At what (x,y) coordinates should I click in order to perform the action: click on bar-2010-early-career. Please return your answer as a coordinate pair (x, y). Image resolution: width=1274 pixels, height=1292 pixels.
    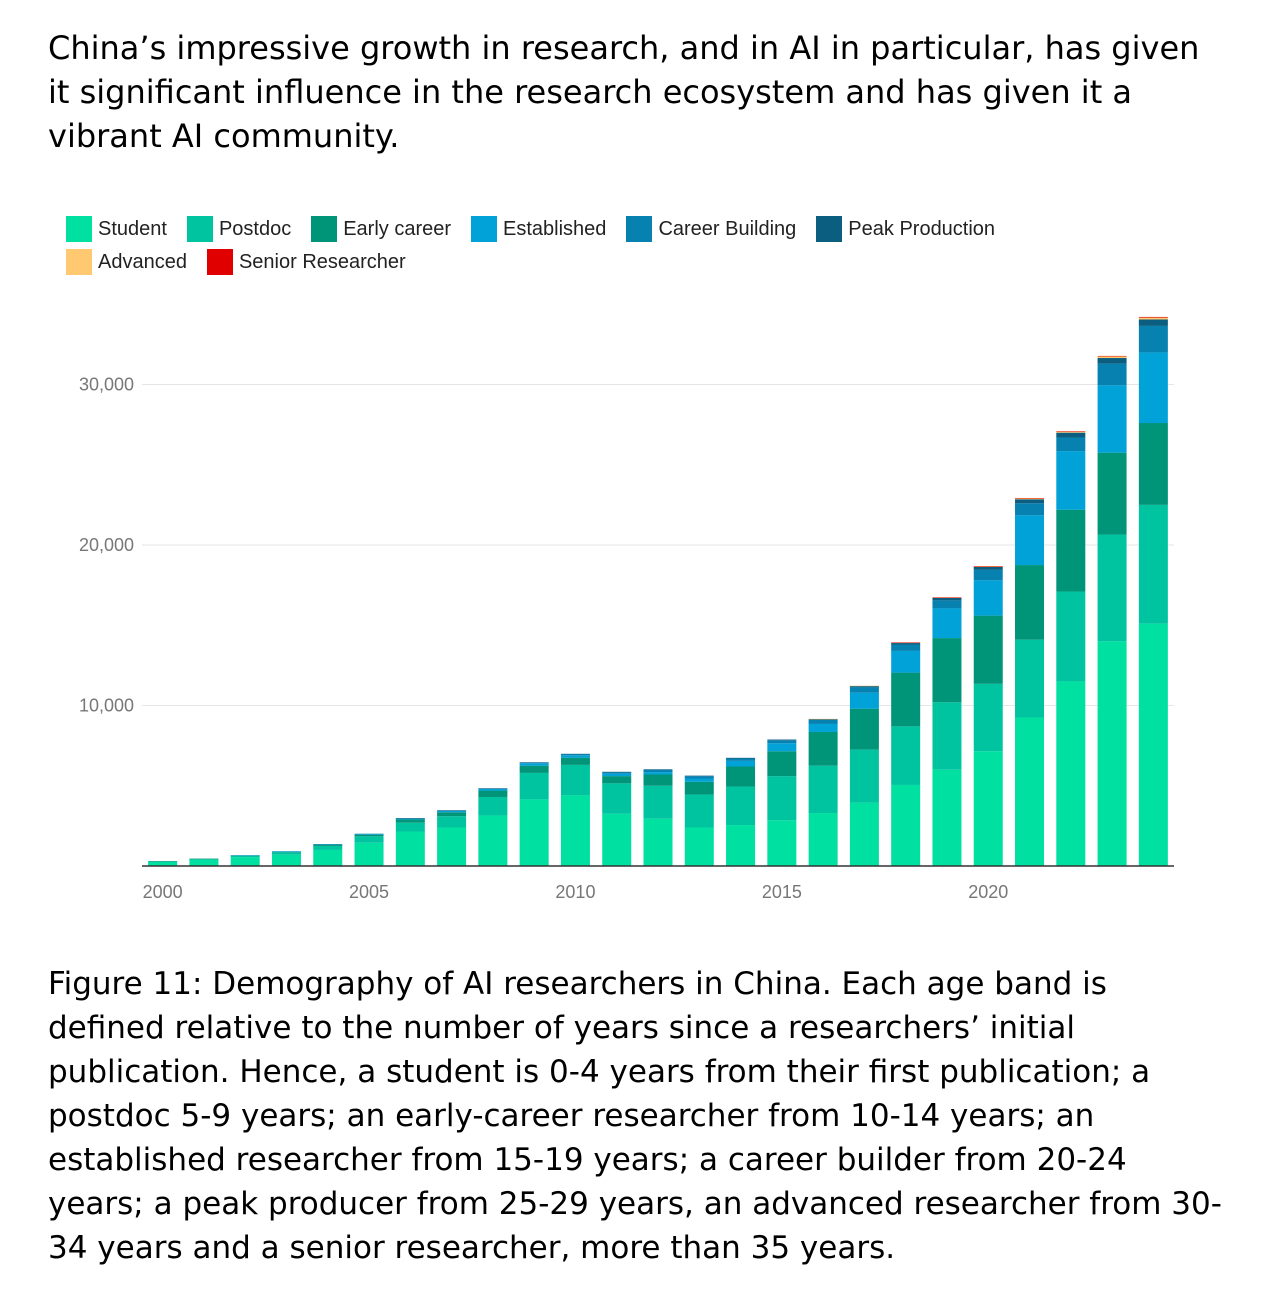
    Looking at the image, I should click on (575, 761).